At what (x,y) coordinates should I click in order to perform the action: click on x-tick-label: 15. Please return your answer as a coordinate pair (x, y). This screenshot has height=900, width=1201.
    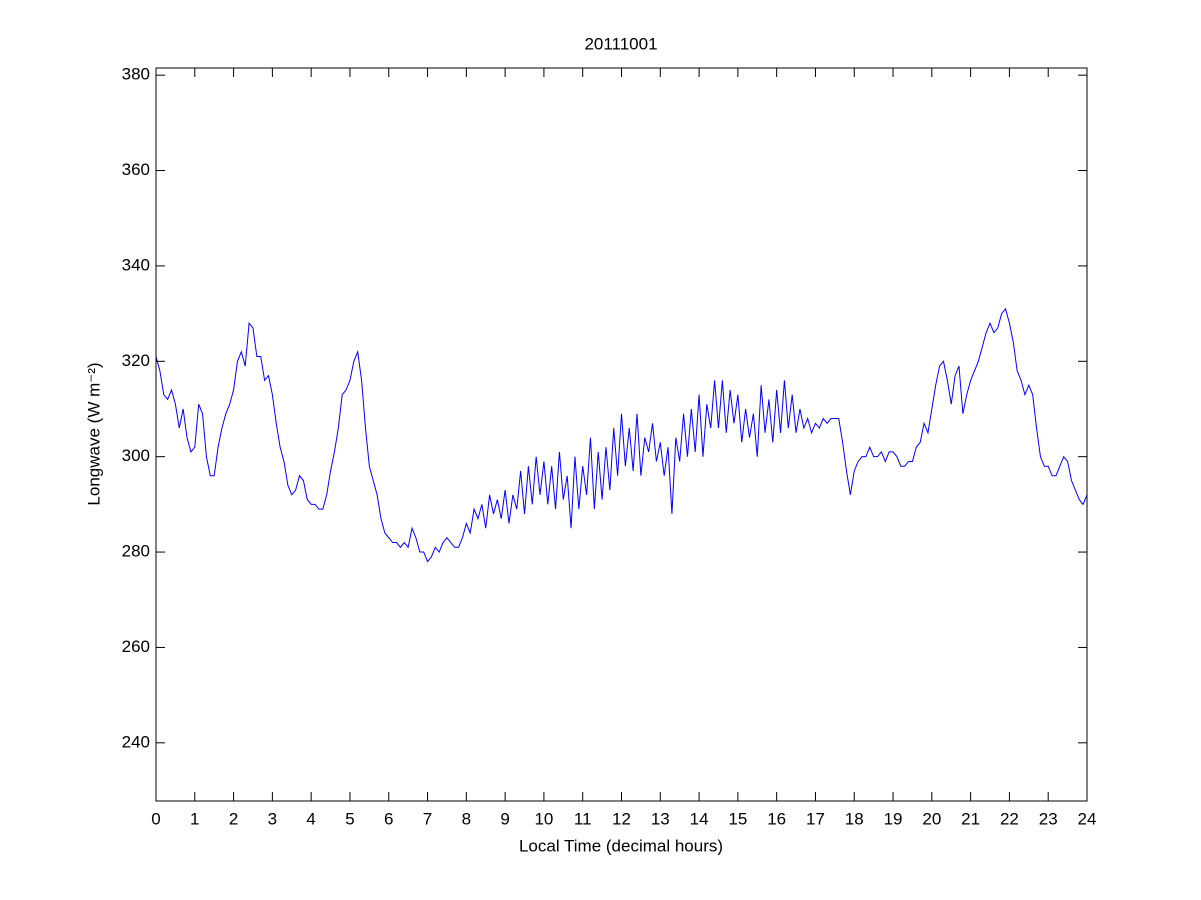
    Looking at the image, I should click on (737, 818).